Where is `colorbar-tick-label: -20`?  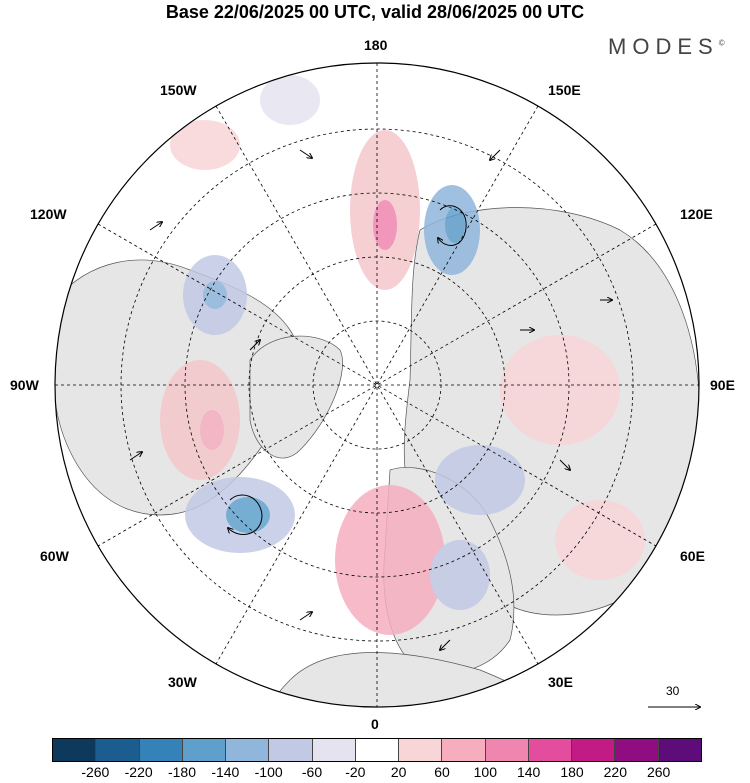
colorbar-tick-label: -20 is located at coordinates (355, 772).